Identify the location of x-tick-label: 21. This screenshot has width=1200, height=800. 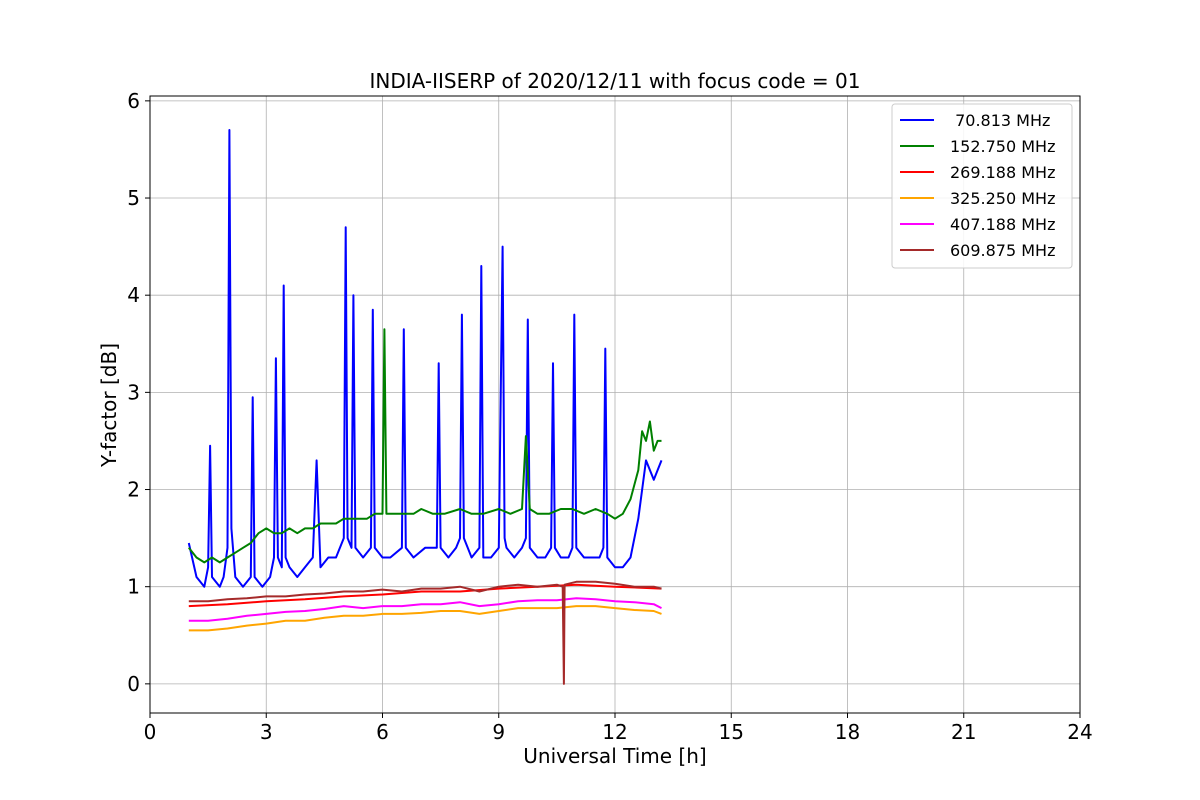
(963, 732).